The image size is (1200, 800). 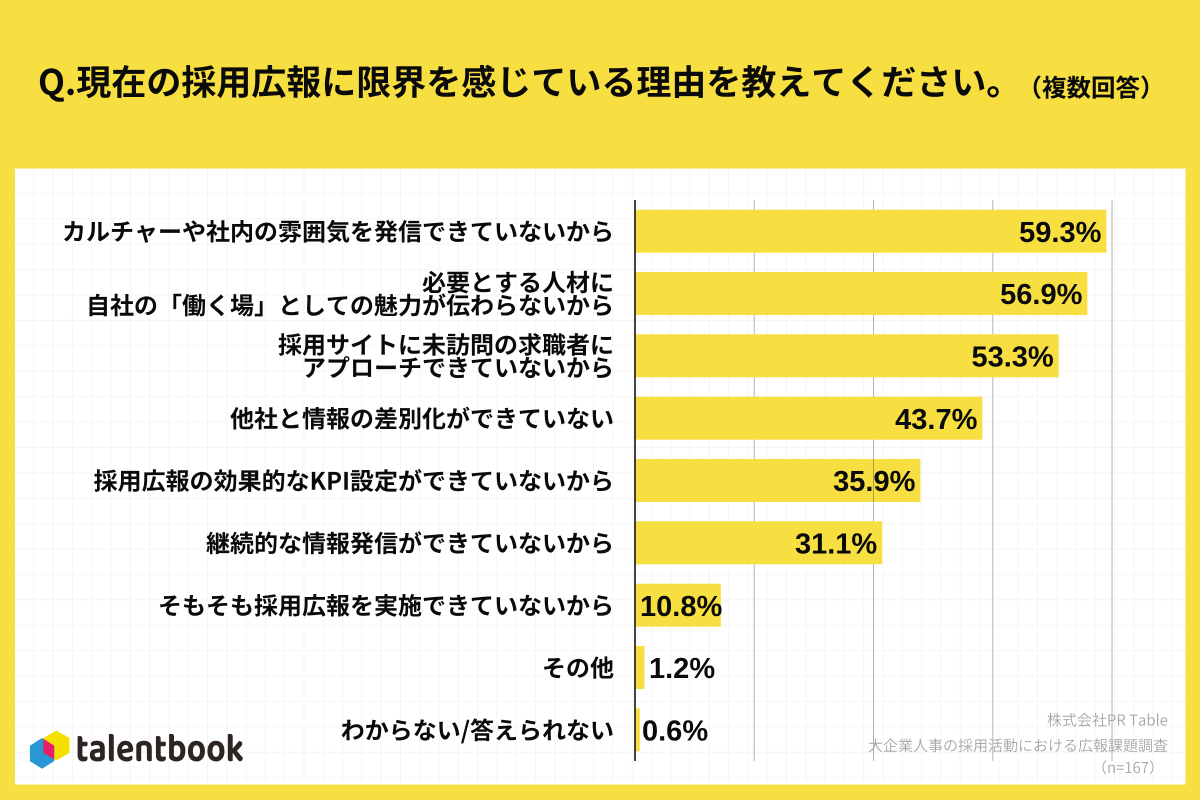 I want to click on svg-text: 35.9%, so click(x=874, y=482).